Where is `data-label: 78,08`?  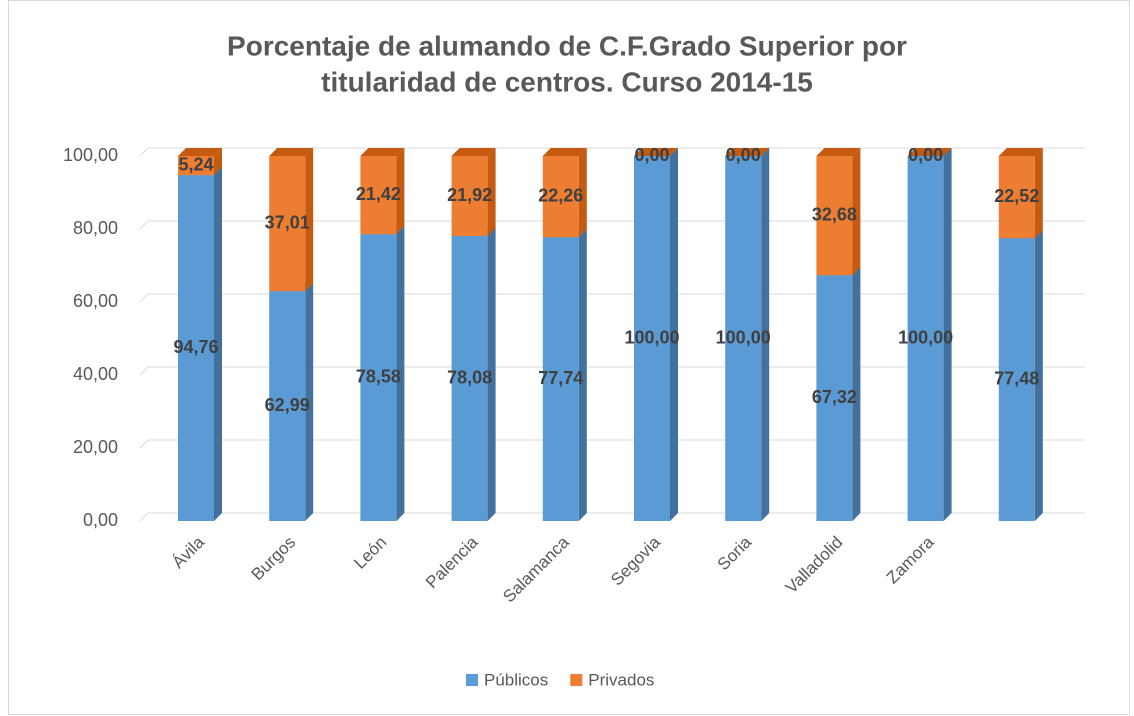
data-label: 78,08 is located at coordinates (469, 377).